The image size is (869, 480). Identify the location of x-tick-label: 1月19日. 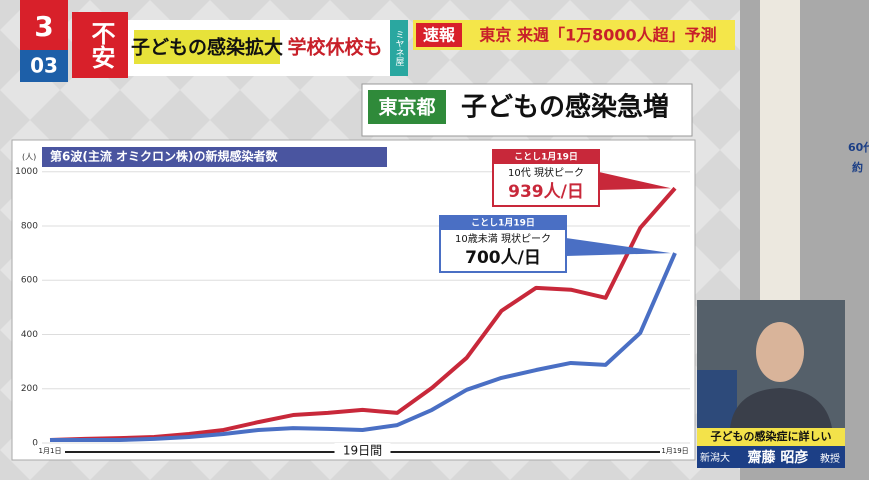
(674, 451).